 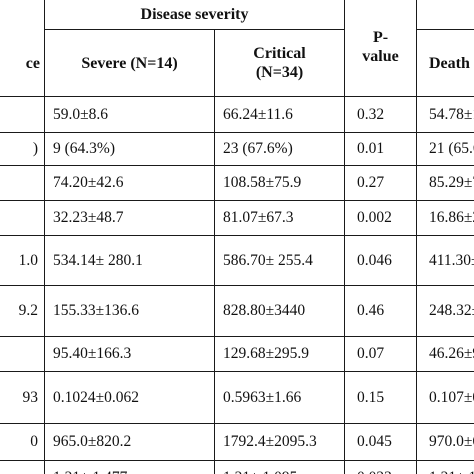 I want to click on header-row-2: Severe (N=14) Critical (N=34) Death (N=3, so click(x=237, y=63).